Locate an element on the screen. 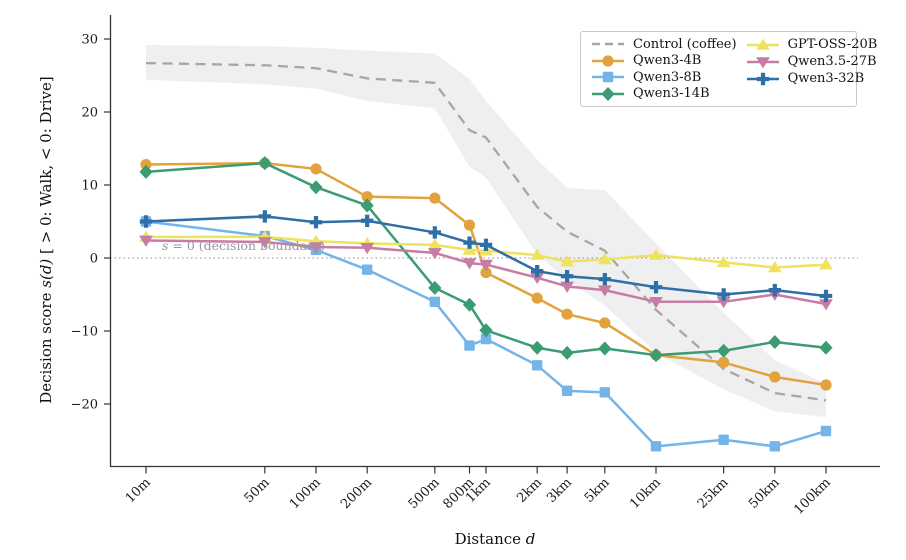 The height and width of the screenshot is (560, 906). x-axis-label: Distance d is located at coordinates (495, 539).